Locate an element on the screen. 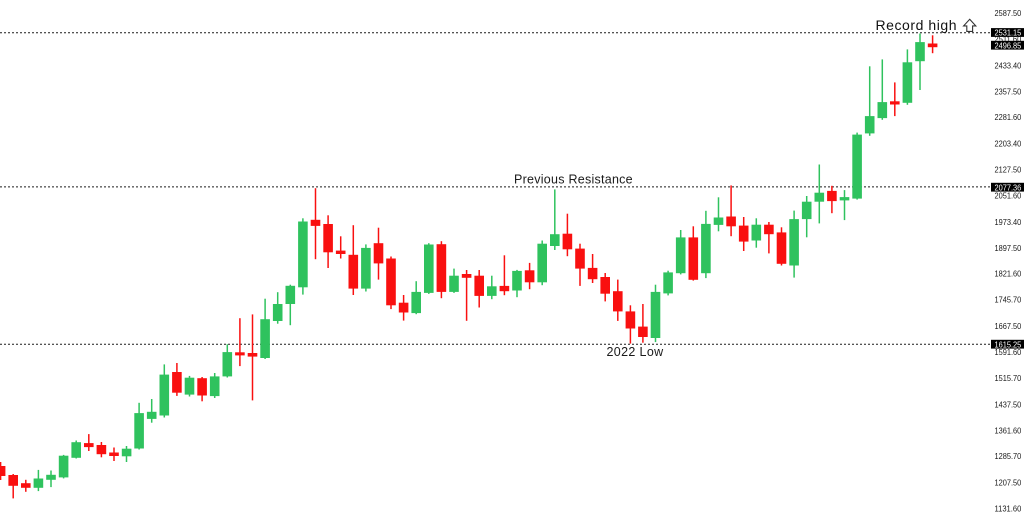  svg-text: 2051.60 is located at coordinates (1008, 195).